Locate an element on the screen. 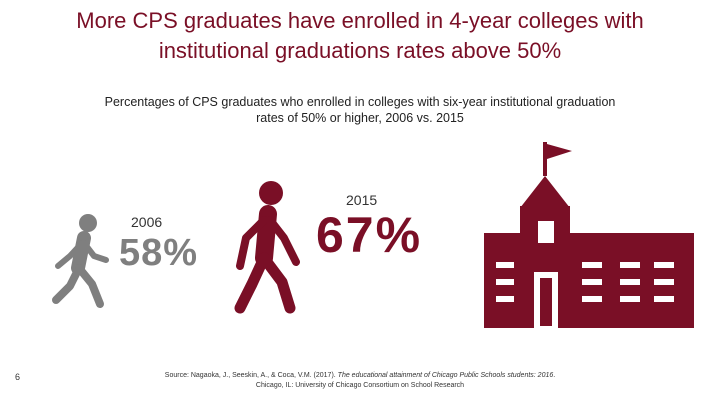  page-number: 6 is located at coordinates (18, 377).